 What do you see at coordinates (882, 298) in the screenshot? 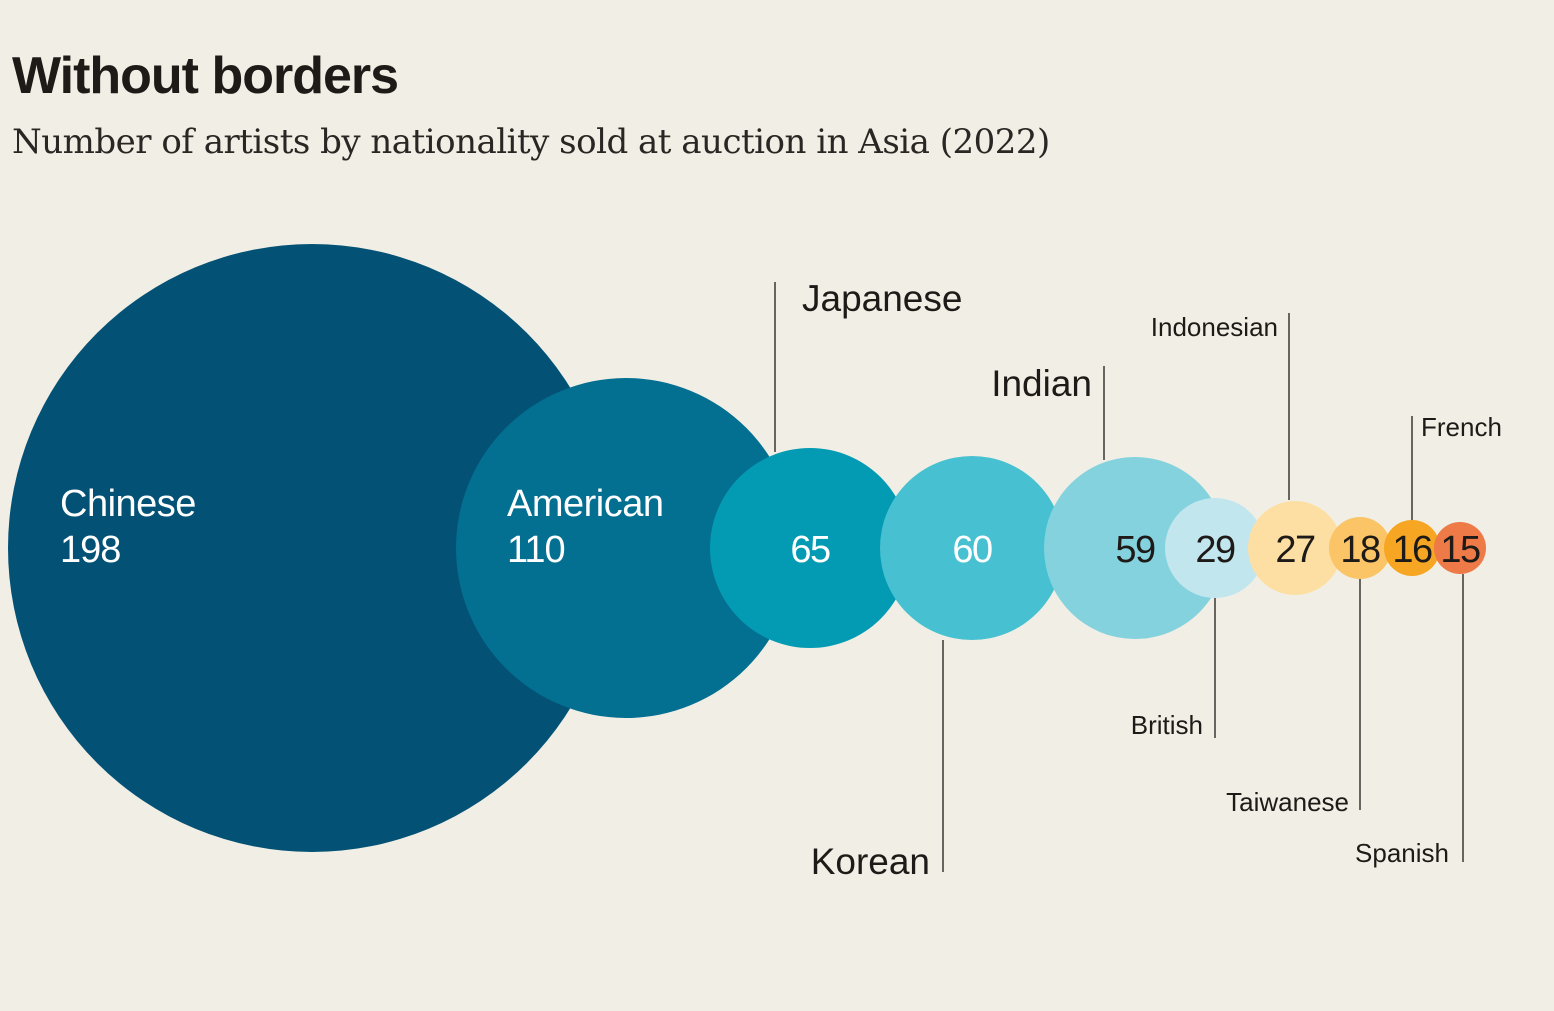
I see `bubble-label-japanese: Japanese` at bounding box center [882, 298].